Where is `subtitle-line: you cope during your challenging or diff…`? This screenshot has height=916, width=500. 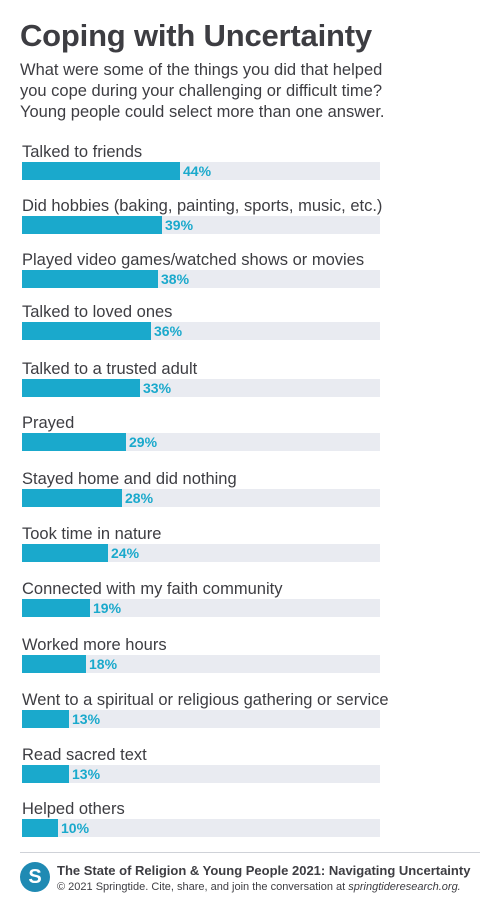
subtitle-line: you cope during your challenging or diff… is located at coordinates (201, 91).